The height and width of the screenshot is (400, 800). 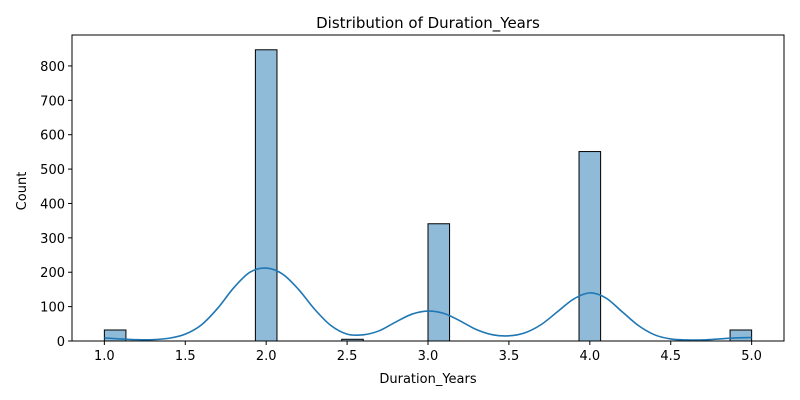 I want to click on x-tick-label: 5.0, so click(x=751, y=356).